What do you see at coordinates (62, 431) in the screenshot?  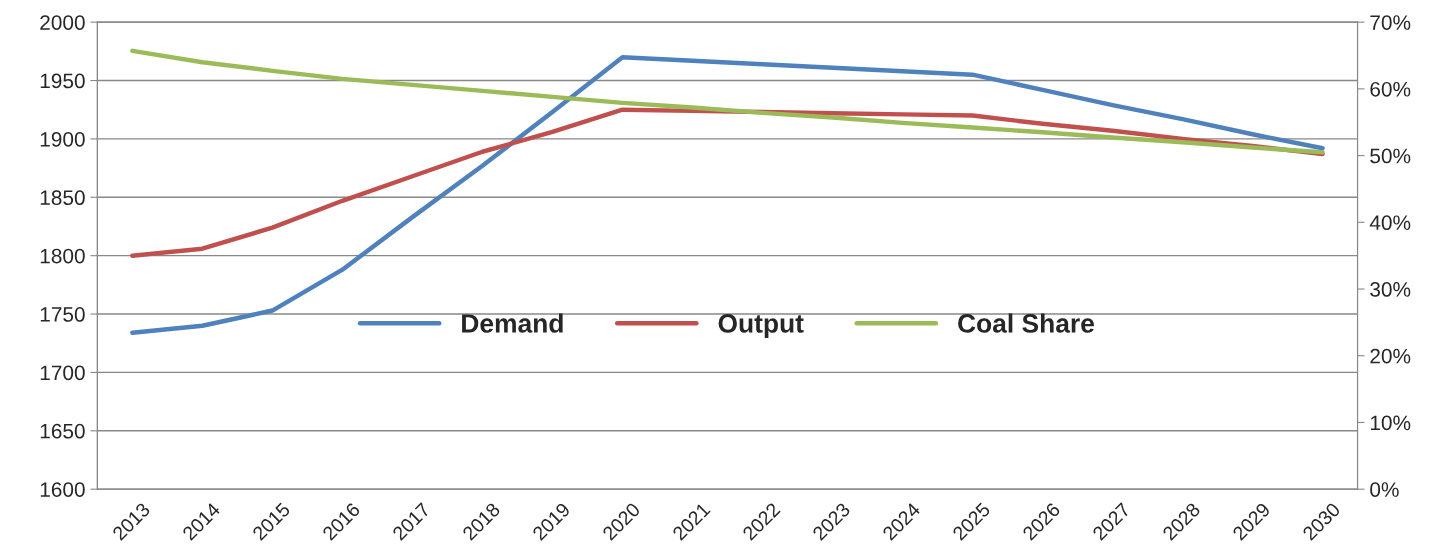 I see `y-tick-label: 1650` at bounding box center [62, 431].